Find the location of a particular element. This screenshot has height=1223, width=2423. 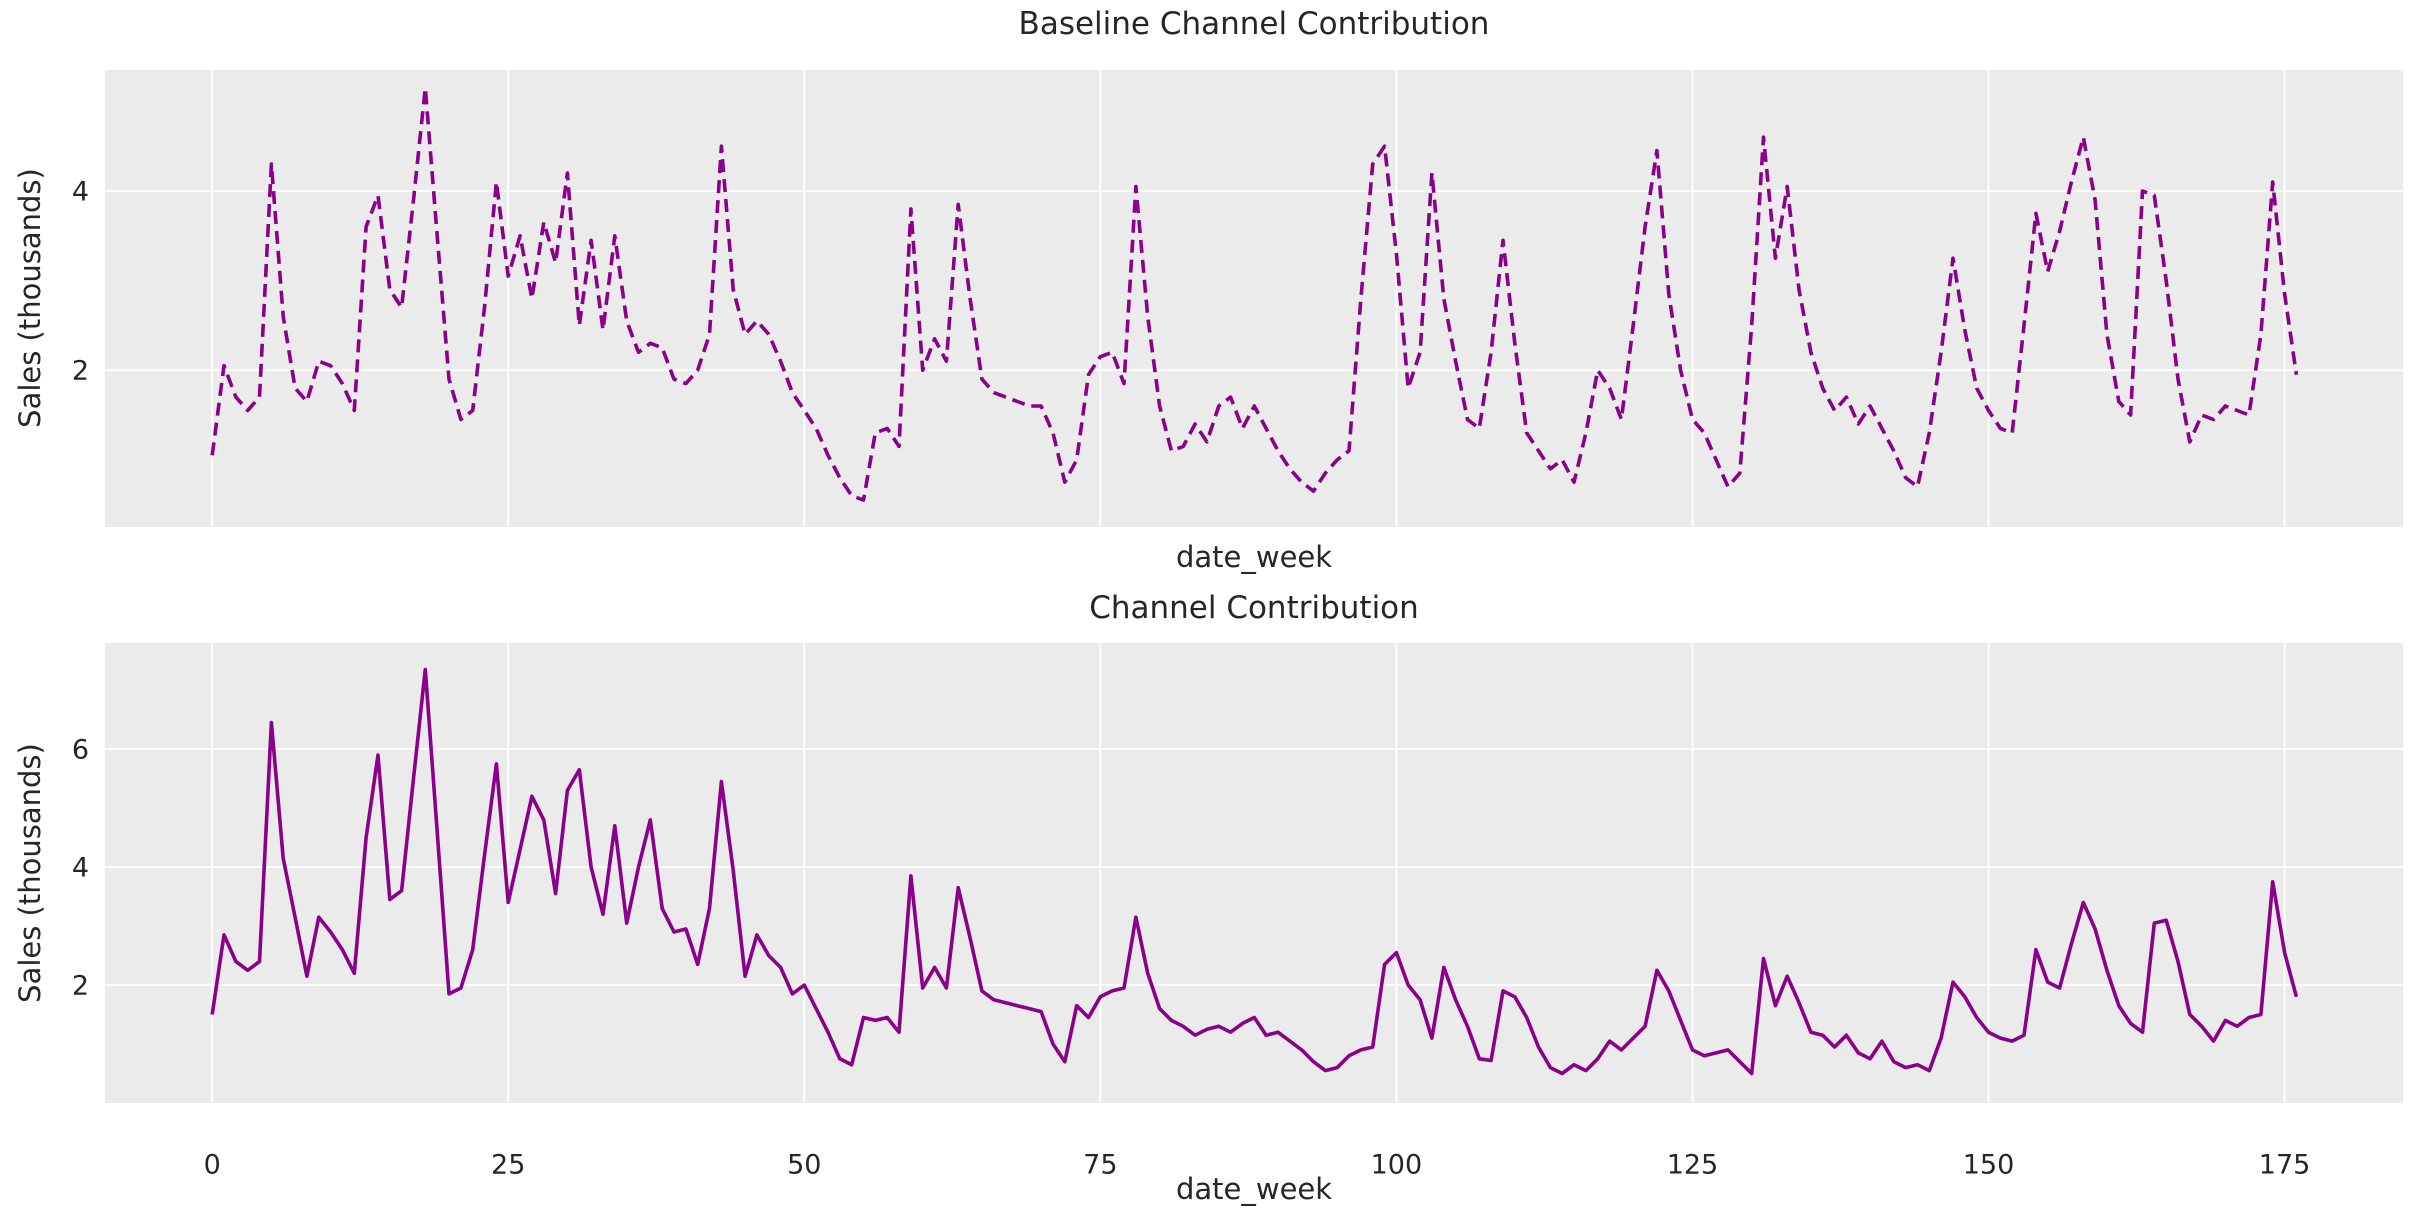

x-tick-label: 125 is located at coordinates (1693, 1165).